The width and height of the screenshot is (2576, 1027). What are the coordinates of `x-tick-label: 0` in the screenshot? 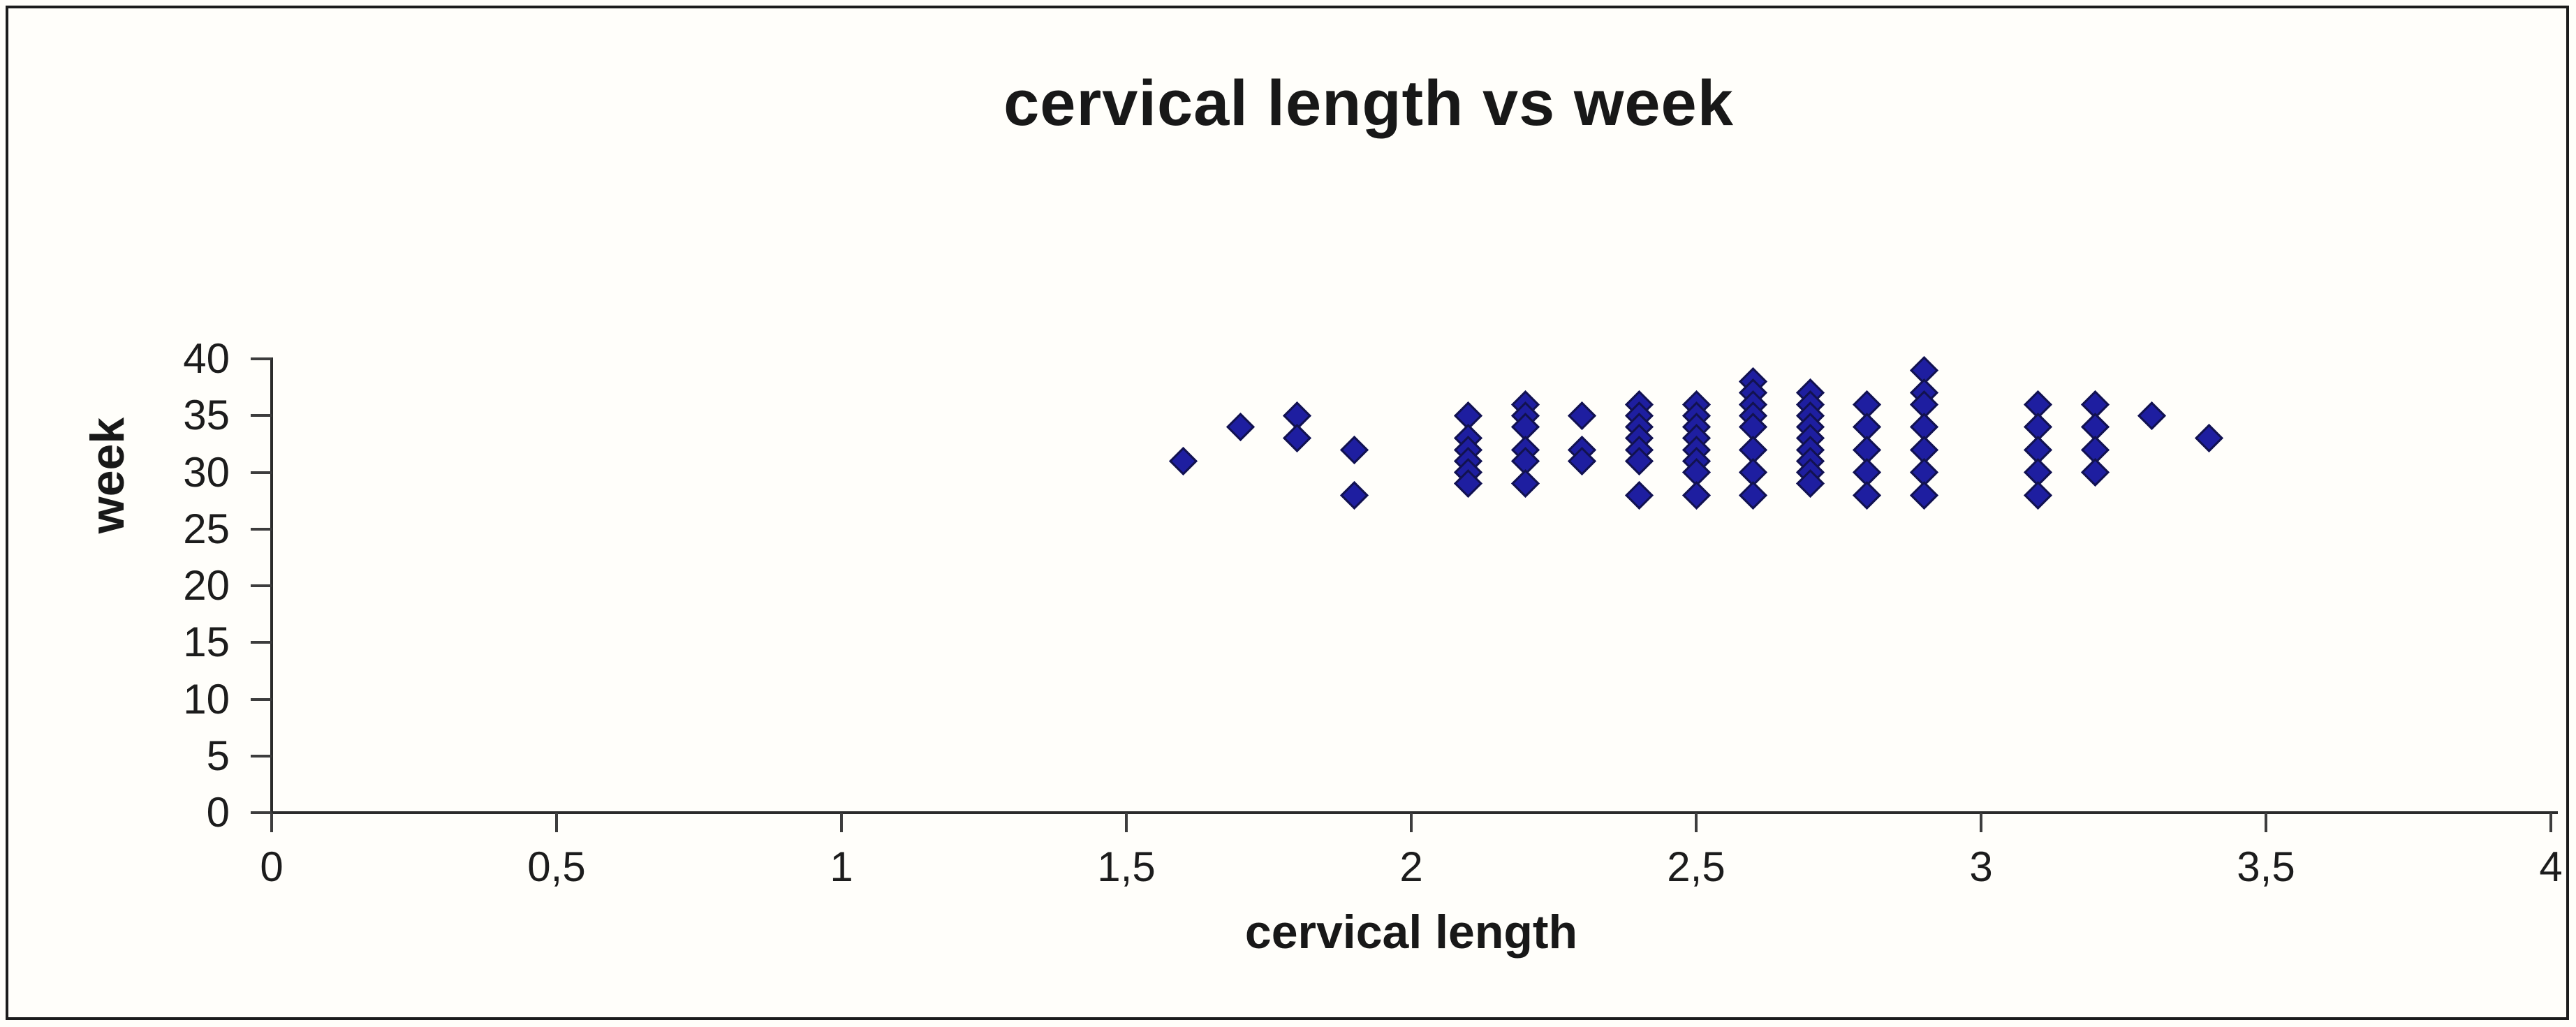 It's located at (272, 866).